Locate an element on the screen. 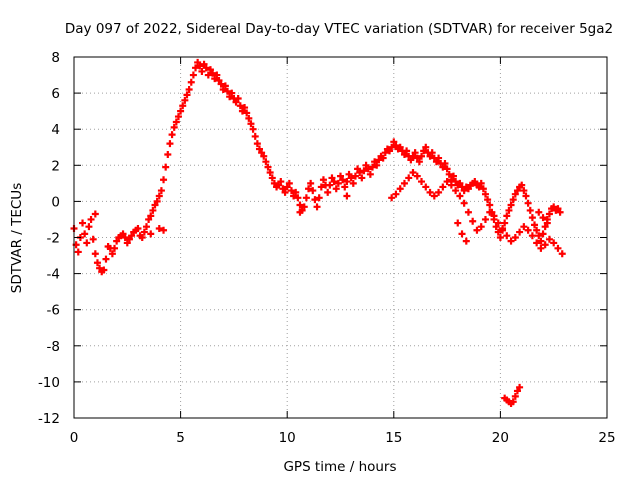 The width and height of the screenshot is (640, 484). y-tick-label: 4 is located at coordinates (55, 130).